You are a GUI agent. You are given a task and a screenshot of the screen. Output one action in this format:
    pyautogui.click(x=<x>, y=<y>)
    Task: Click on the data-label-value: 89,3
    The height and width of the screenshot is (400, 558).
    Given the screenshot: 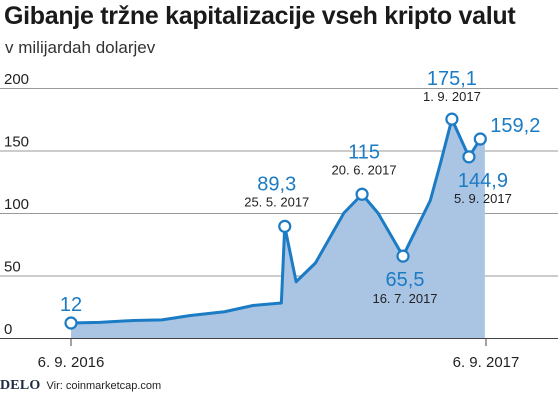 What is the action you would take?
    pyautogui.click(x=276, y=184)
    